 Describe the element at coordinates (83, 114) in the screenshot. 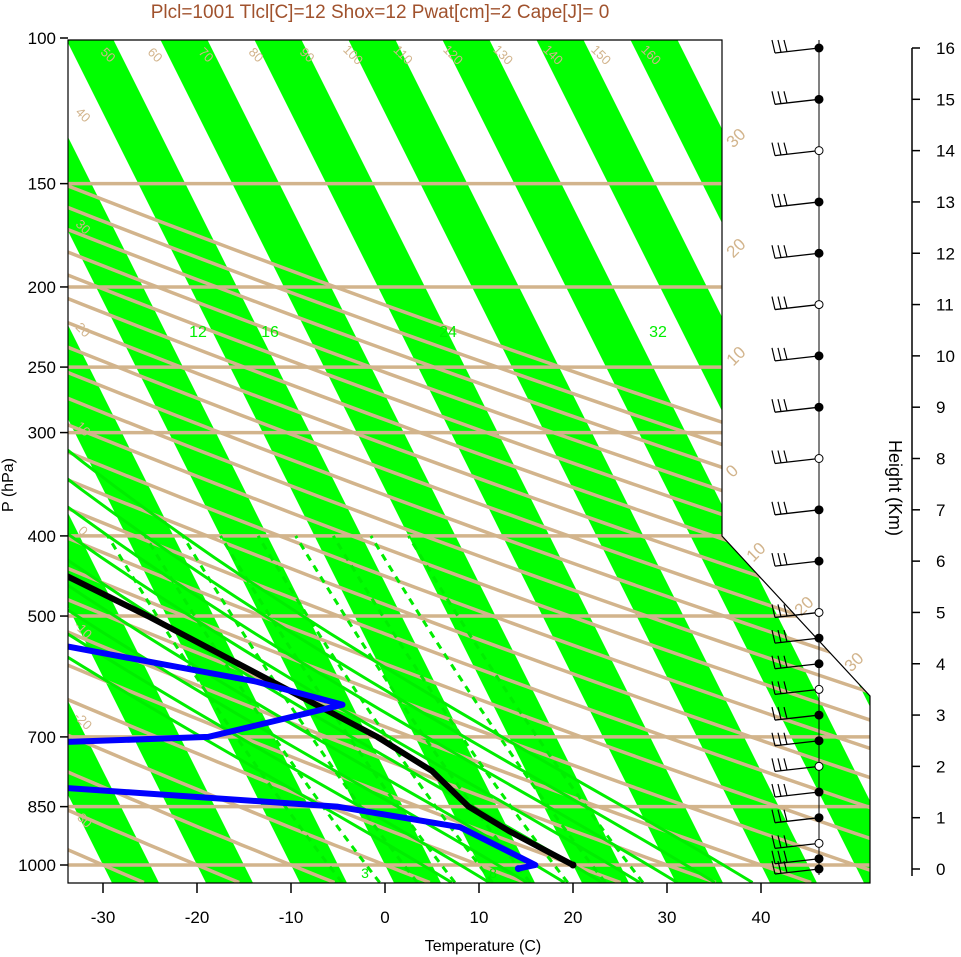

I see `moist-adiabat-label: 40` at that location.